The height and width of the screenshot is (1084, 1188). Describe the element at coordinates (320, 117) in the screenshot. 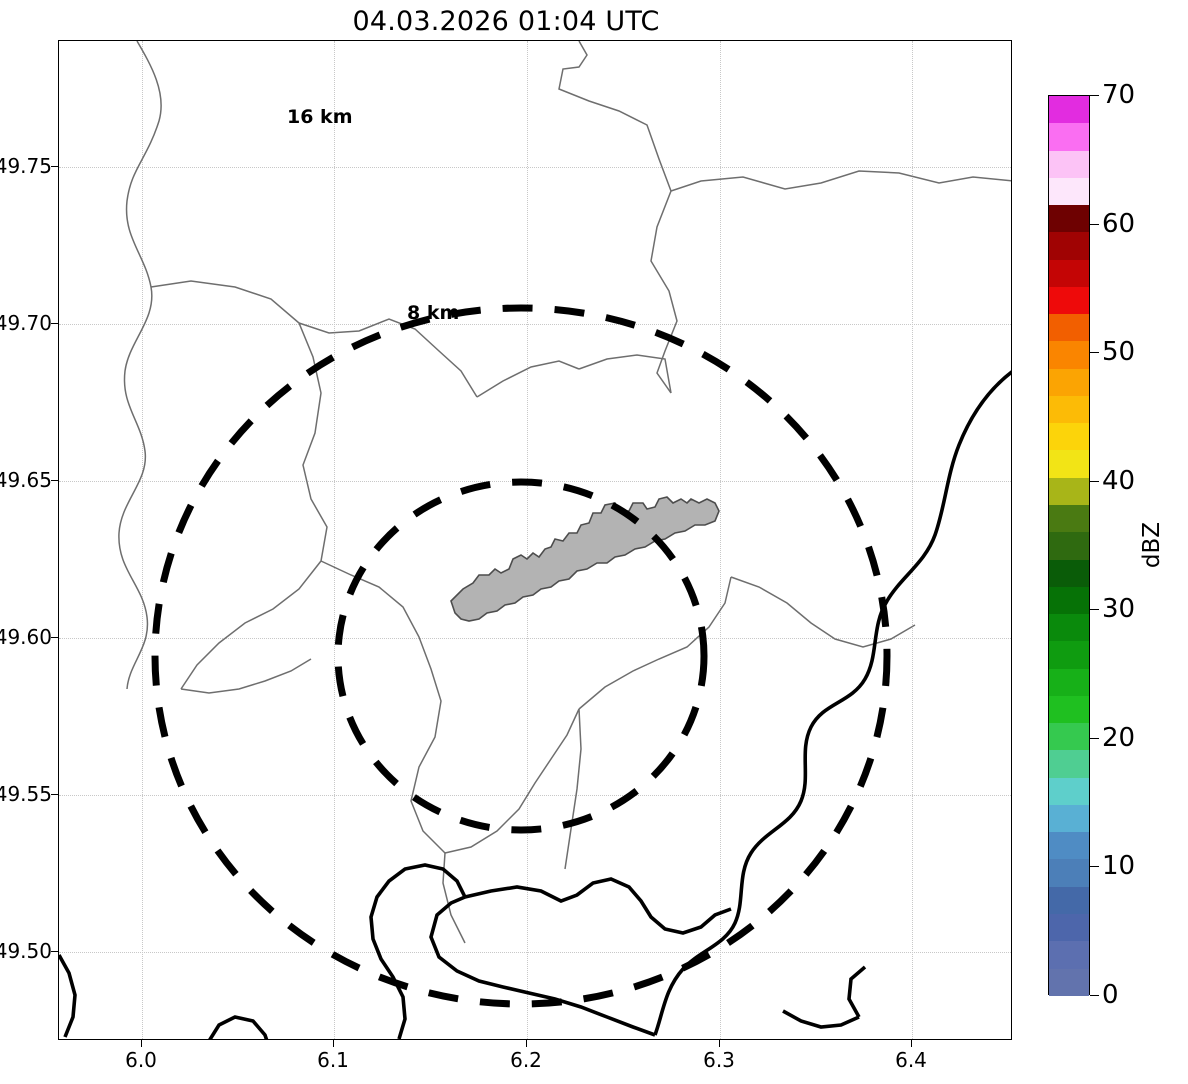

I see `range-ring-label-16km: 16 km` at that location.